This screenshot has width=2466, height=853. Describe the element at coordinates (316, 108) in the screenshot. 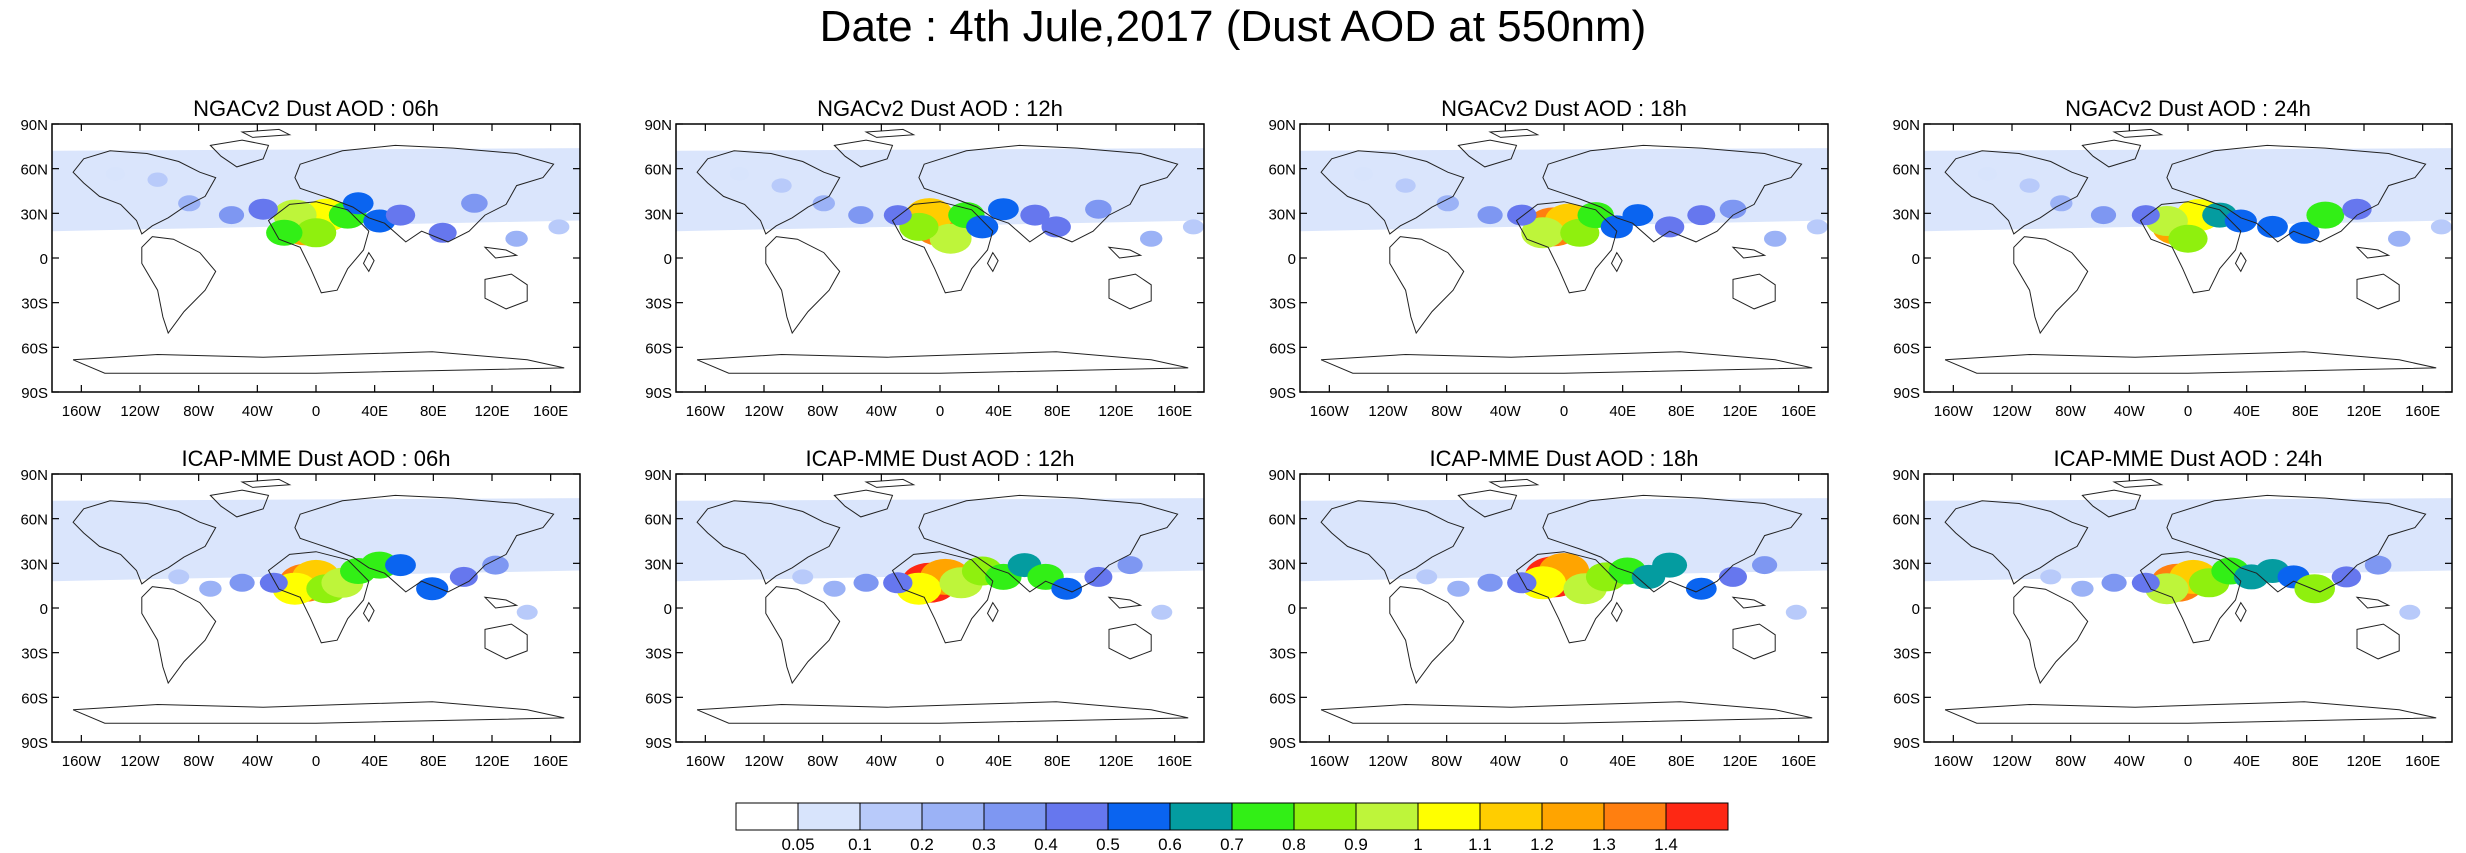

I see `panel-title: NGACv2 Dust AOD : 06h` at that location.